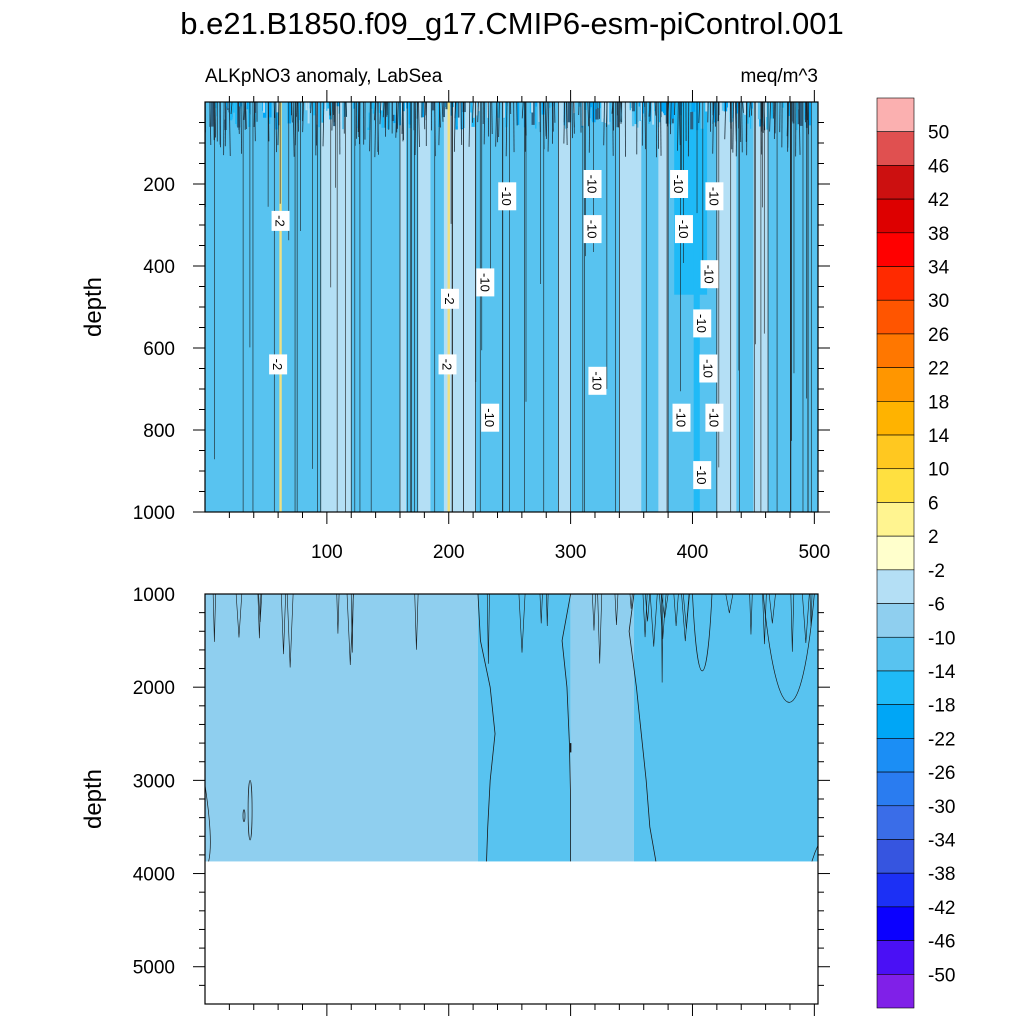  I want to click on colorbar-label: 34, so click(939, 268).